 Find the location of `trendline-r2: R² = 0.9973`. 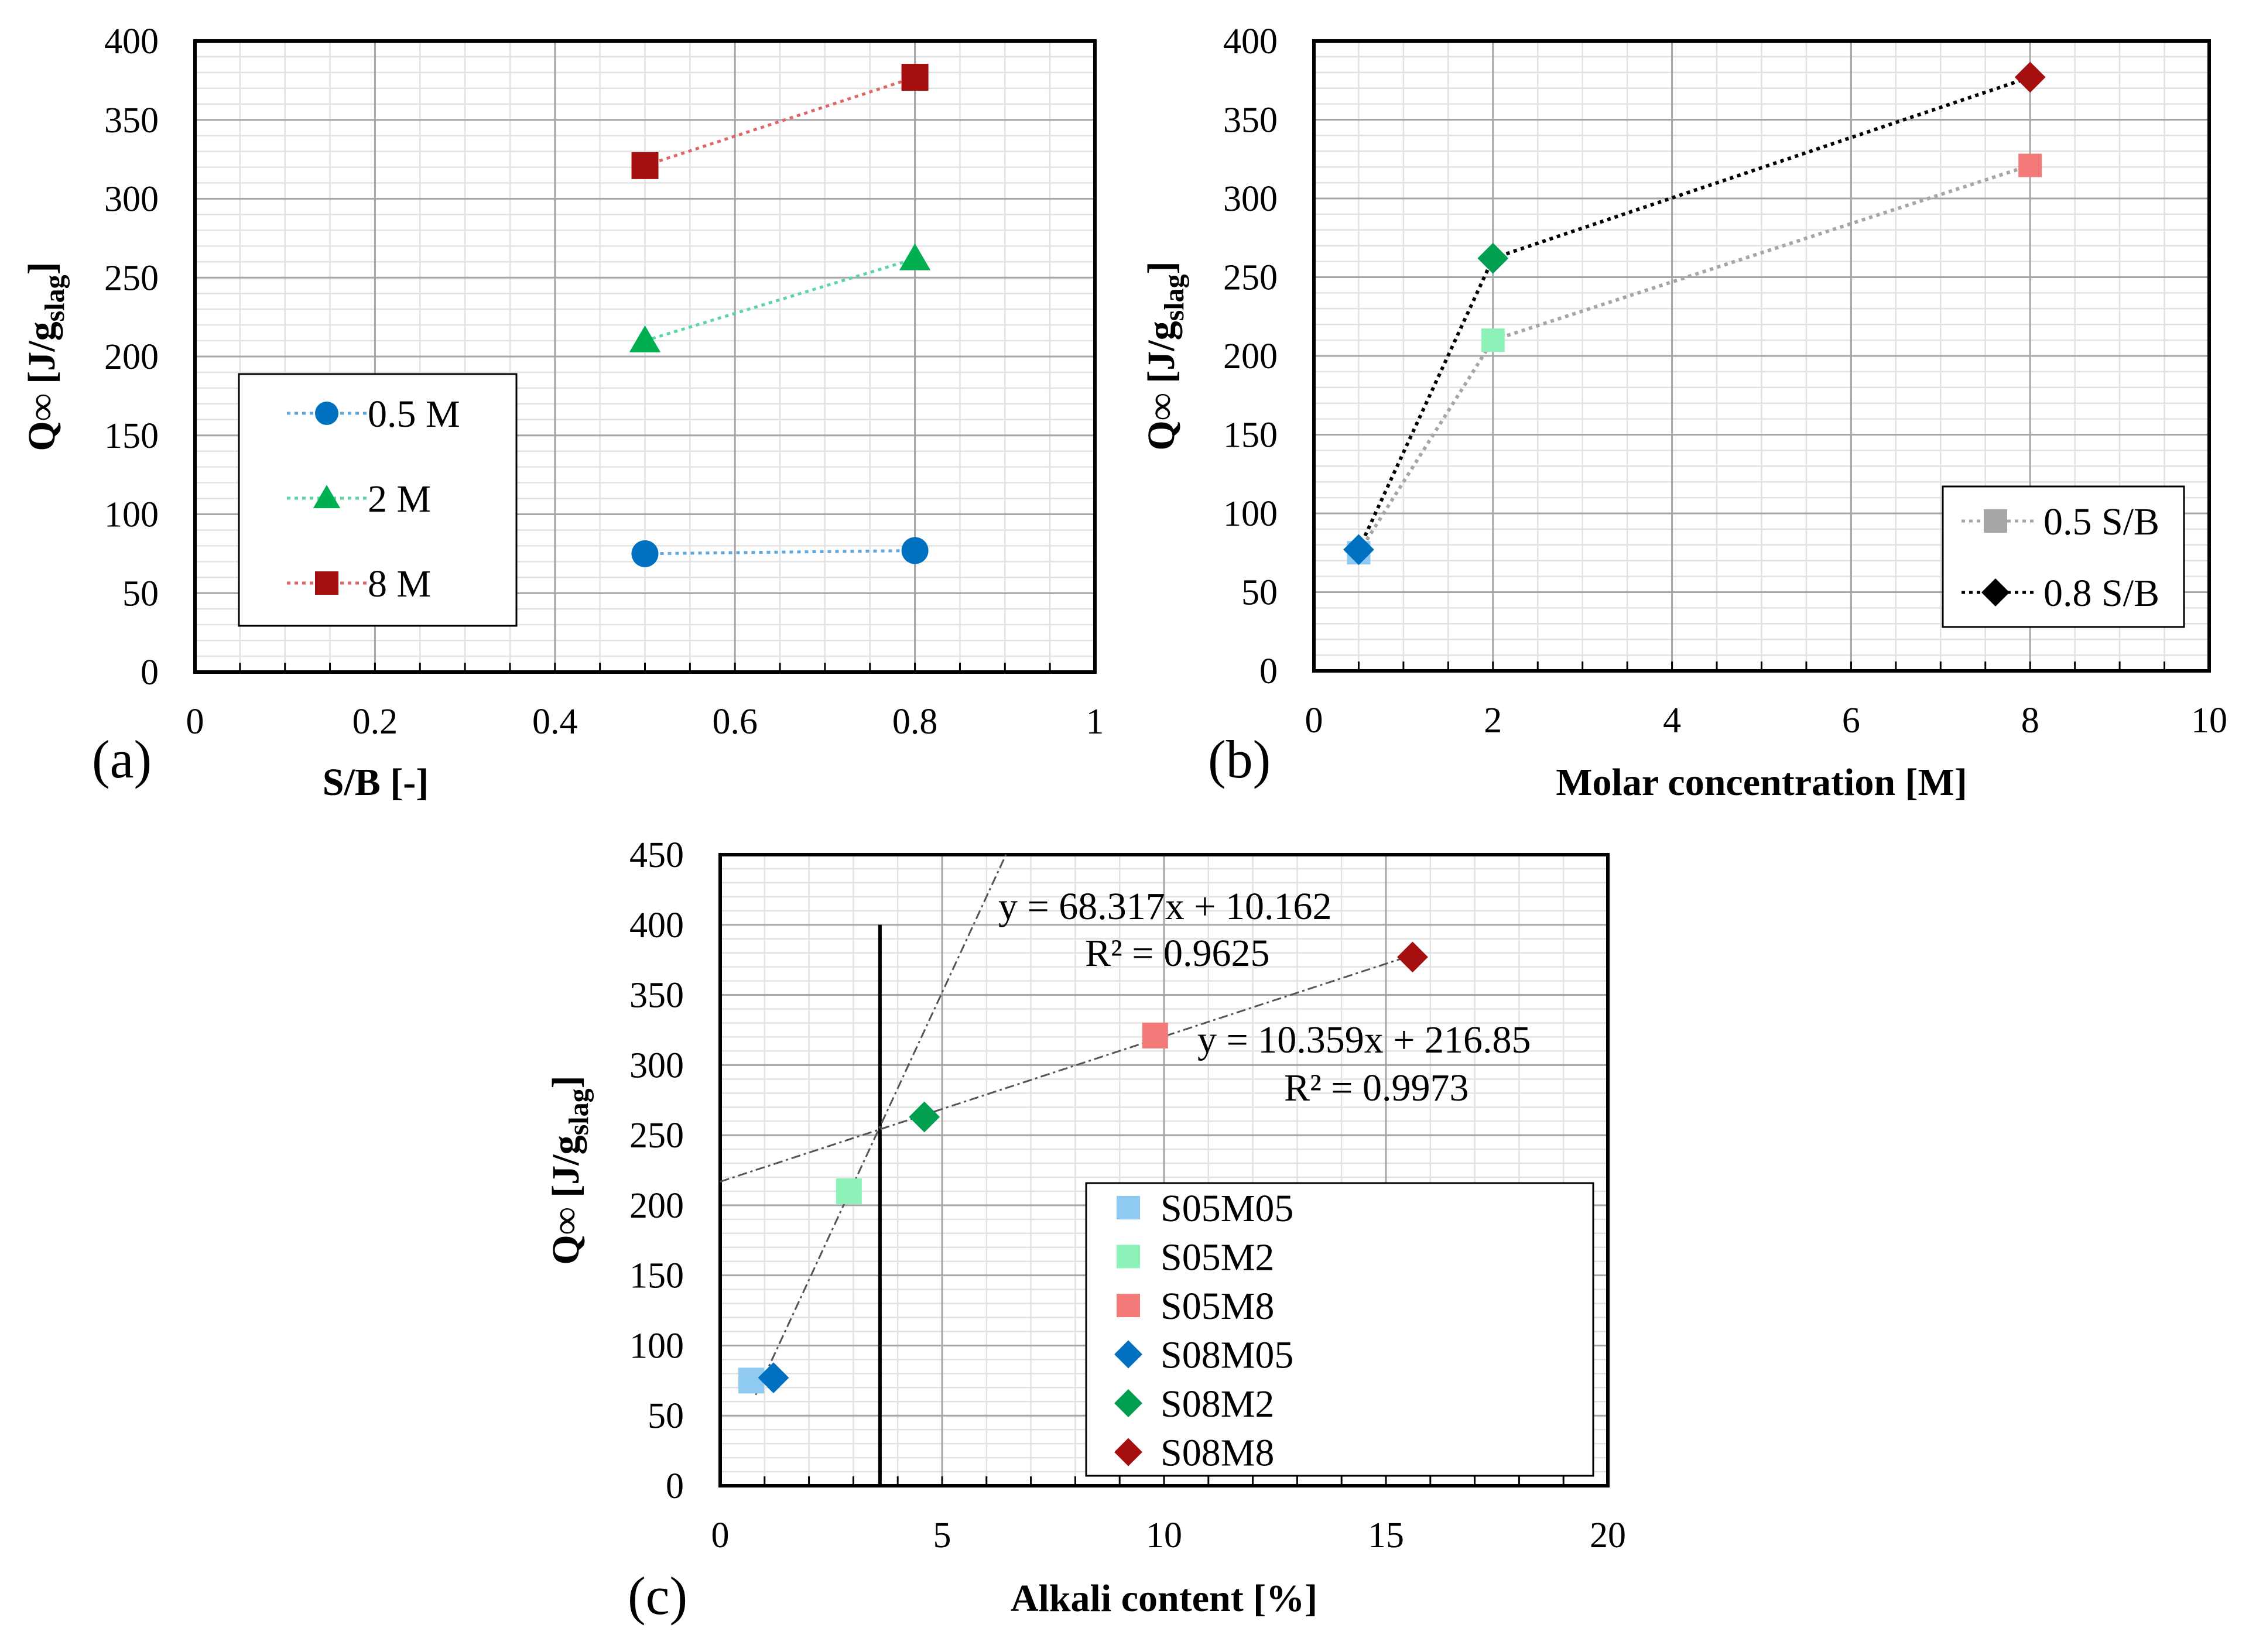

trendline-r2: R² = 0.9973 is located at coordinates (1376, 1088).